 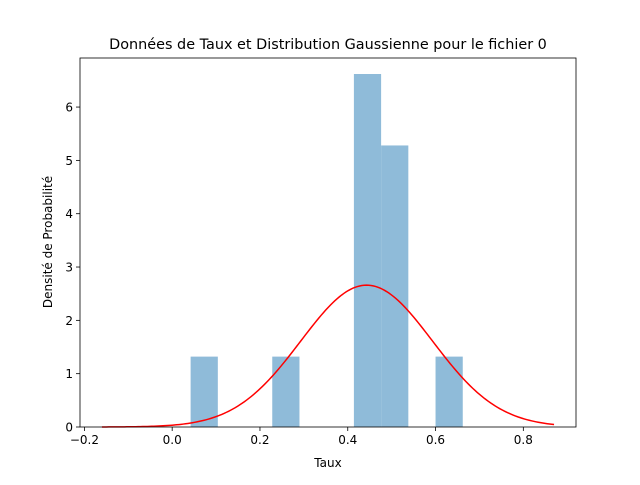 I want to click on y-tick-label: 5, so click(x=69, y=161).